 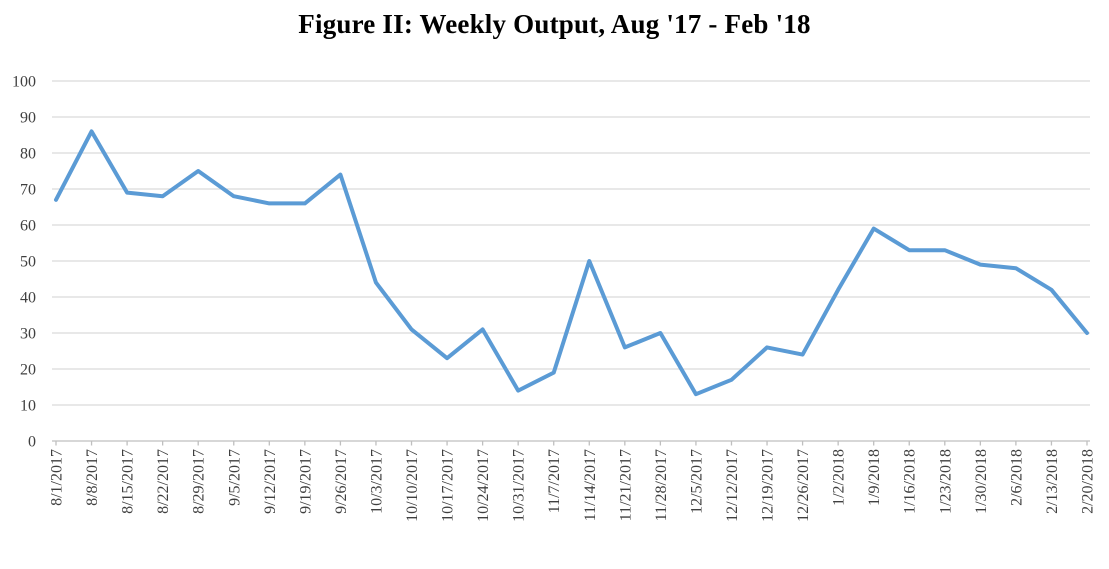 I want to click on y-axis-tick-label: 60, so click(x=28, y=226).